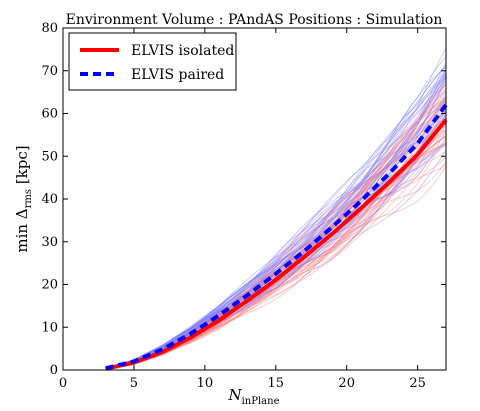 The height and width of the screenshot is (411, 480). Describe the element at coordinates (177, 75) in the screenshot. I see `legend-label-paired: ELVIS paired` at that location.